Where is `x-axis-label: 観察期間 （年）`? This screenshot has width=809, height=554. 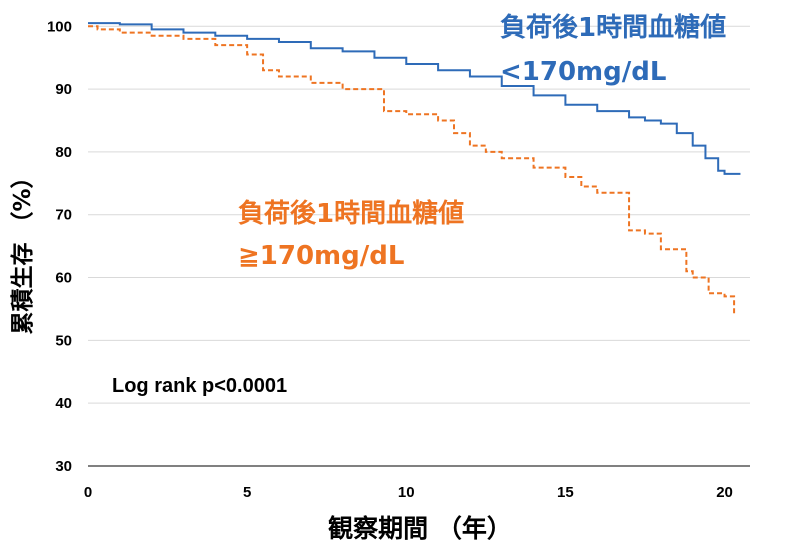 x-axis-label: 観察期間 （年） is located at coordinates (420, 528).